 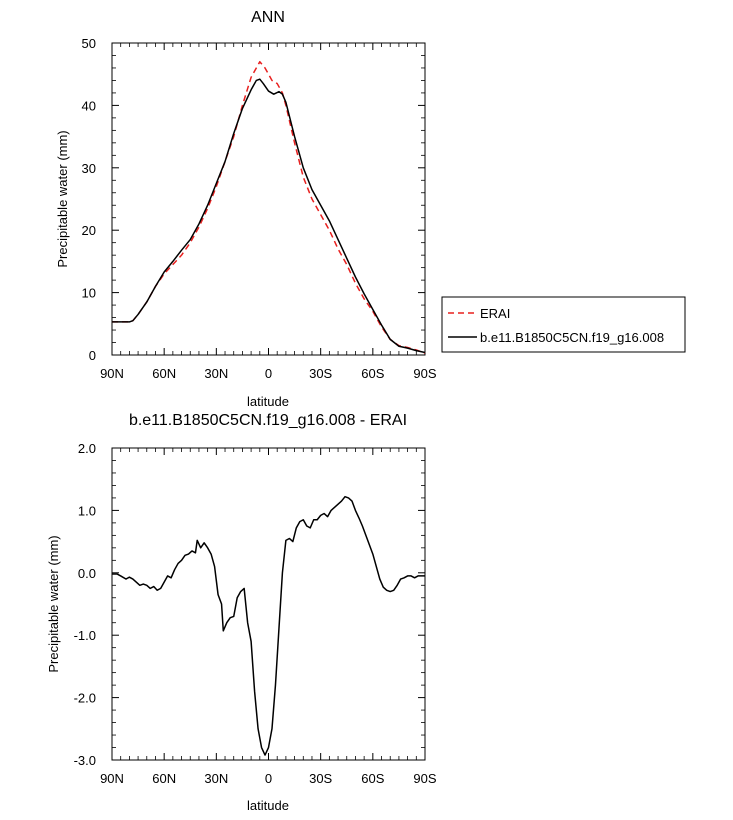 What do you see at coordinates (216, 373) in the screenshot?
I see `top-x-tick-label: 30N` at bounding box center [216, 373].